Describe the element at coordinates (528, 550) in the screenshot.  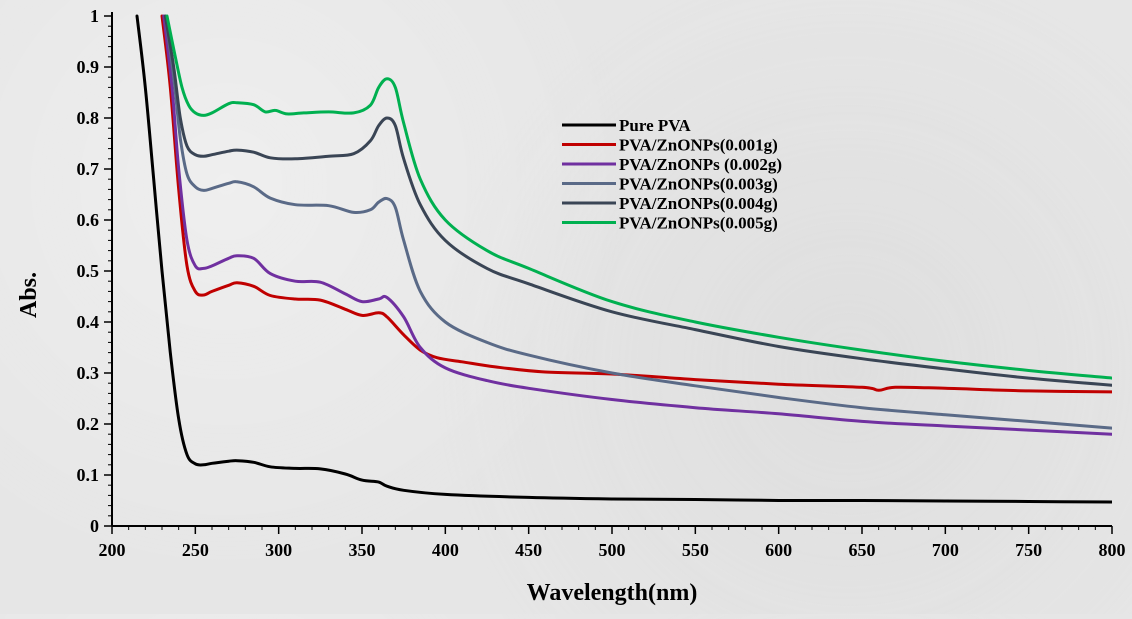
I see `x-tick-label: 450` at that location.